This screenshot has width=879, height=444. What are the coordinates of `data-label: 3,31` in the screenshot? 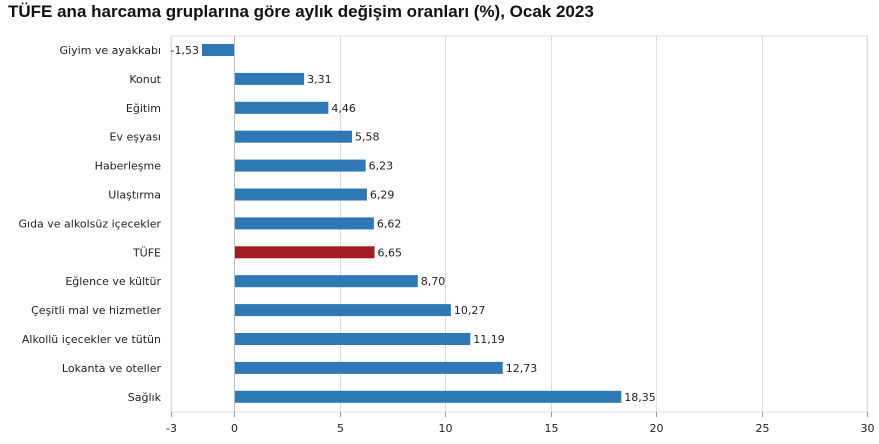 It's located at (319, 79).